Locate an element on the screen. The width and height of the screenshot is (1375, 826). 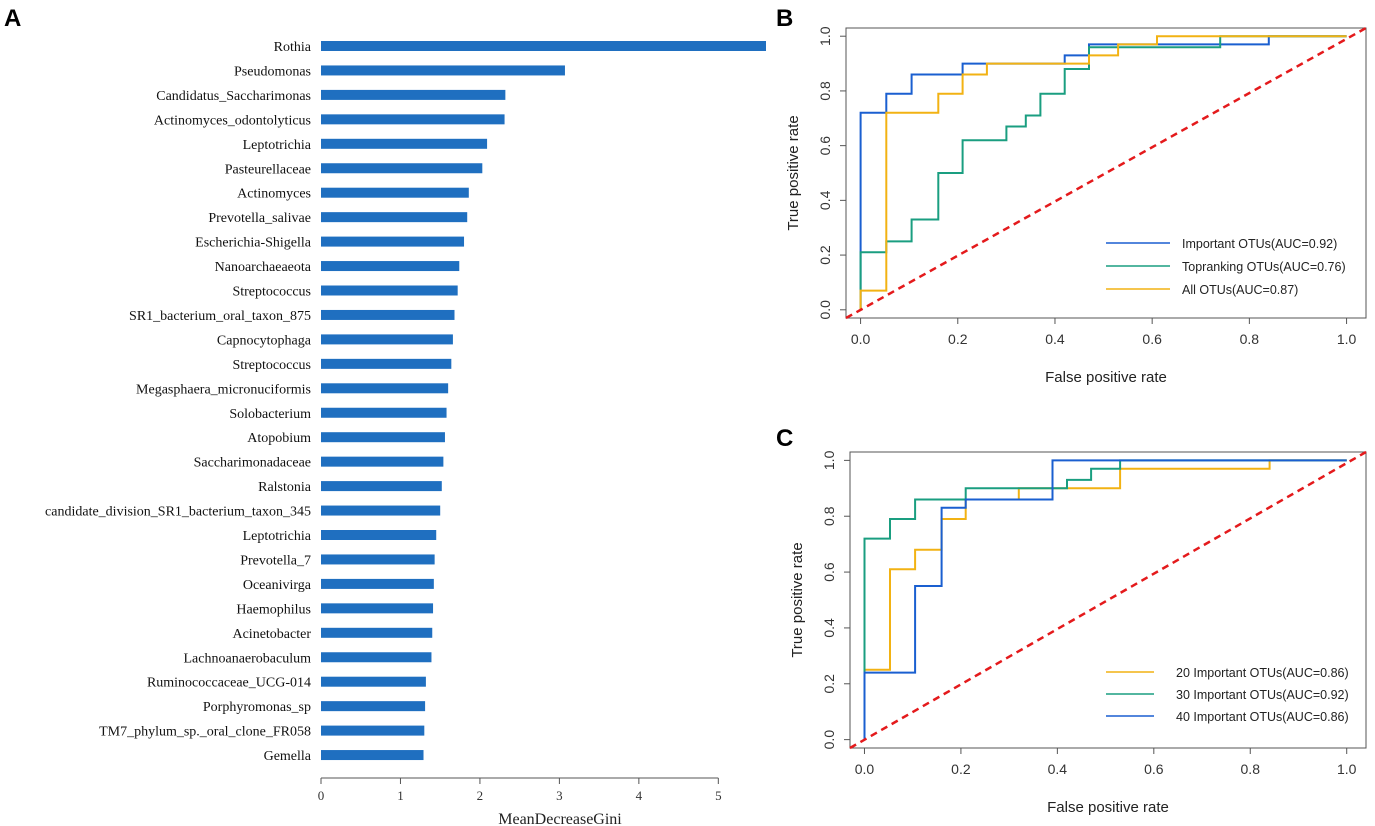
plot-frame is located at coordinates (1108, 600).